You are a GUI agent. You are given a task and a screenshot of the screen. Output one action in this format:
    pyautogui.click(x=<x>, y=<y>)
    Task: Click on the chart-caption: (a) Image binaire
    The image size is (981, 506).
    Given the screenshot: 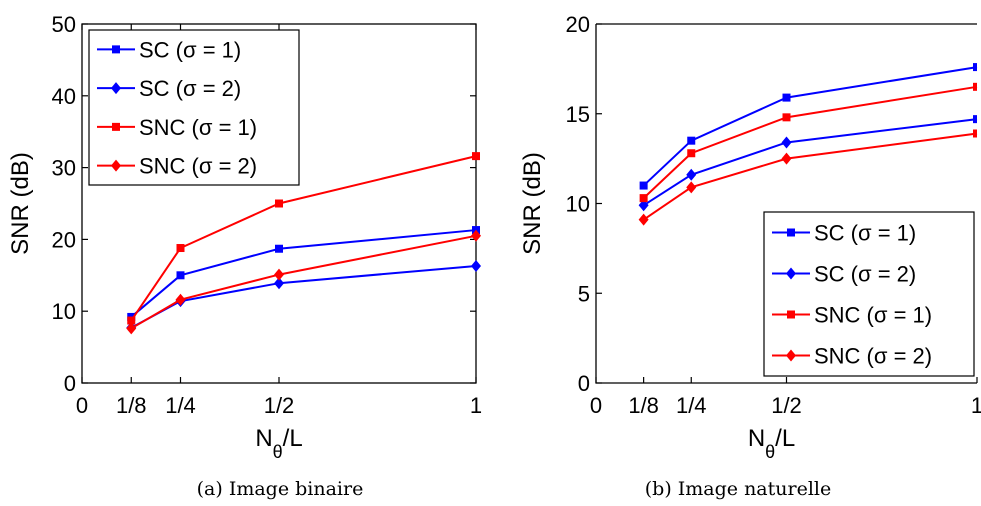 What is the action you would take?
    pyautogui.click(x=280, y=489)
    